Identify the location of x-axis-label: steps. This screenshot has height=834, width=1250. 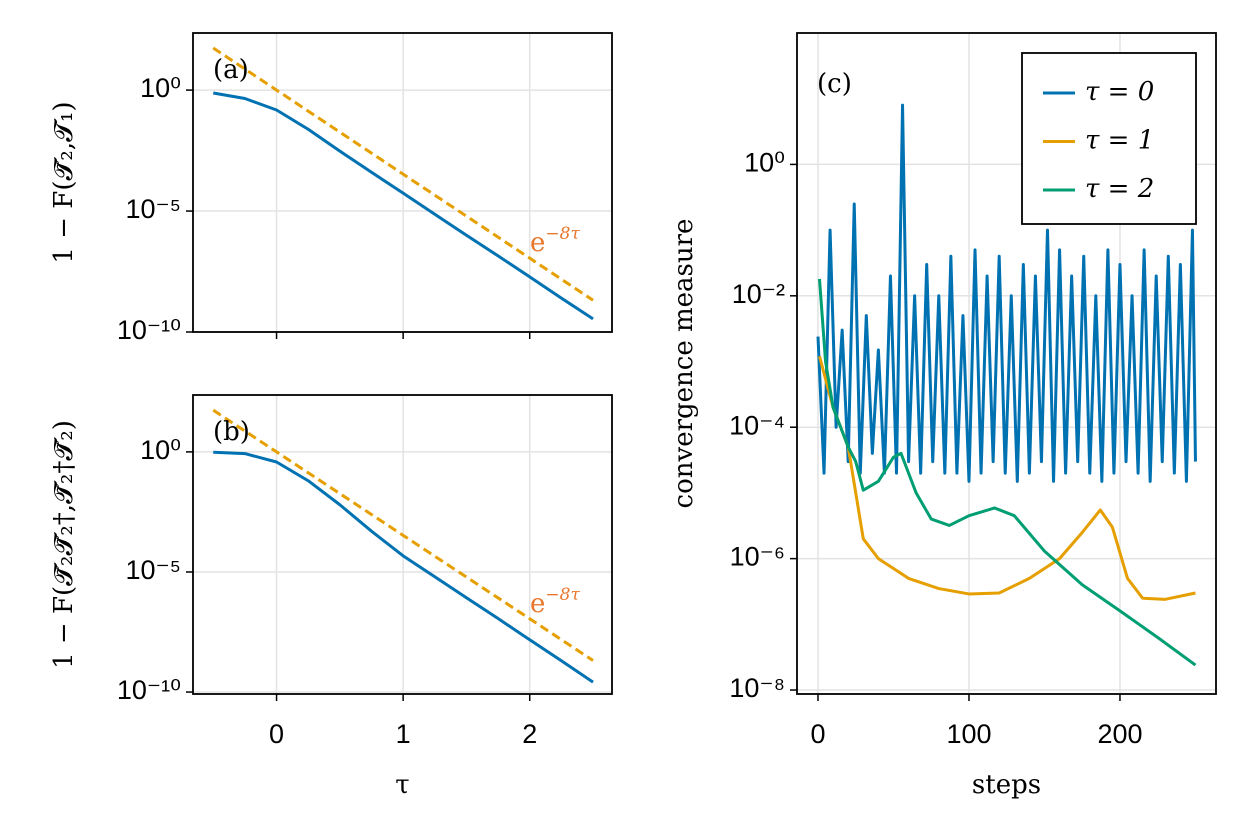
(1006, 785).